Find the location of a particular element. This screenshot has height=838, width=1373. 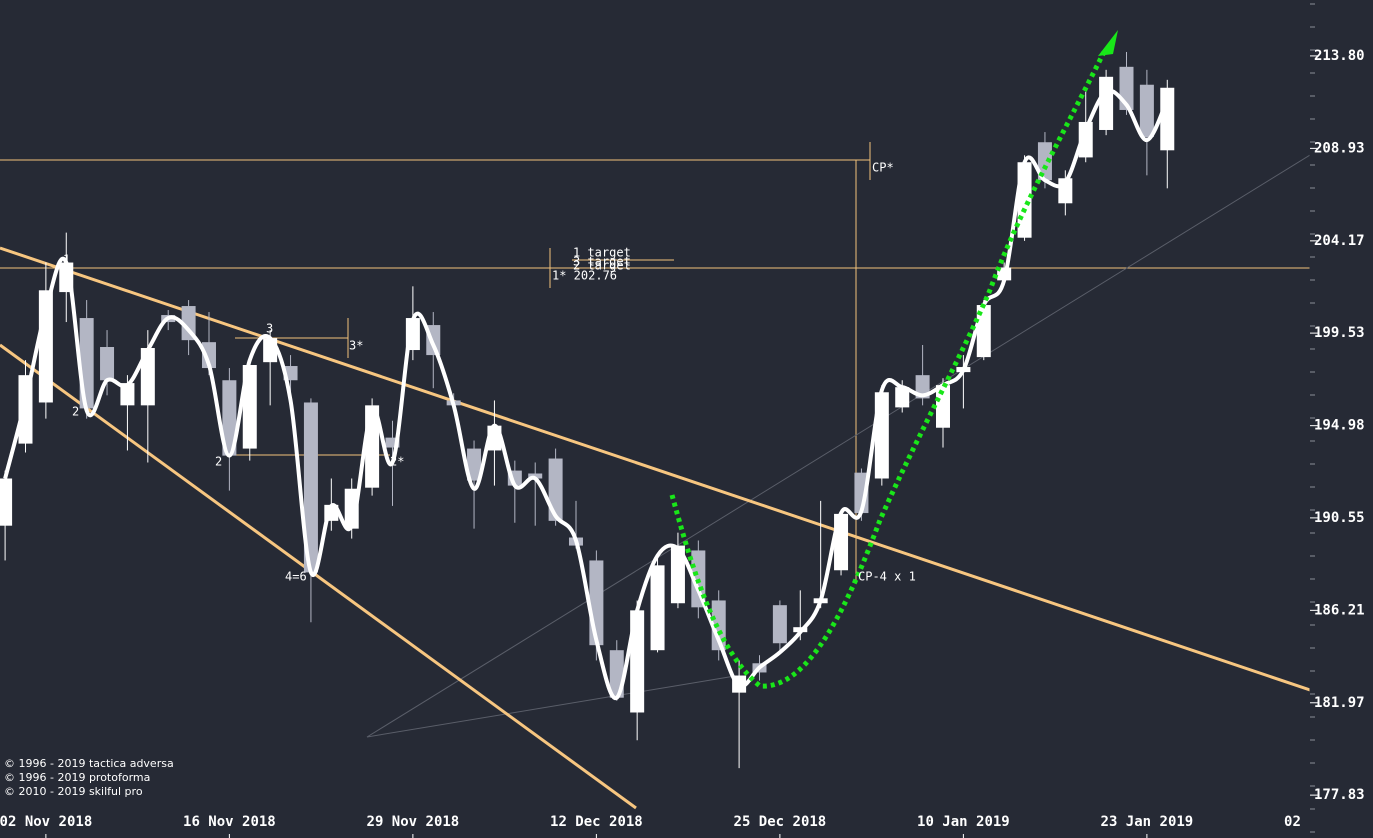

y-tick-label: 199.53 is located at coordinates (1339, 333).